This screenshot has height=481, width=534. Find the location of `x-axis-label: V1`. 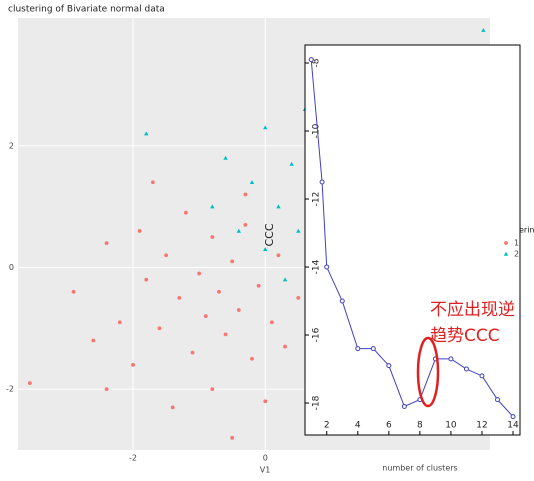

x-axis-label: V1 is located at coordinates (265, 470).